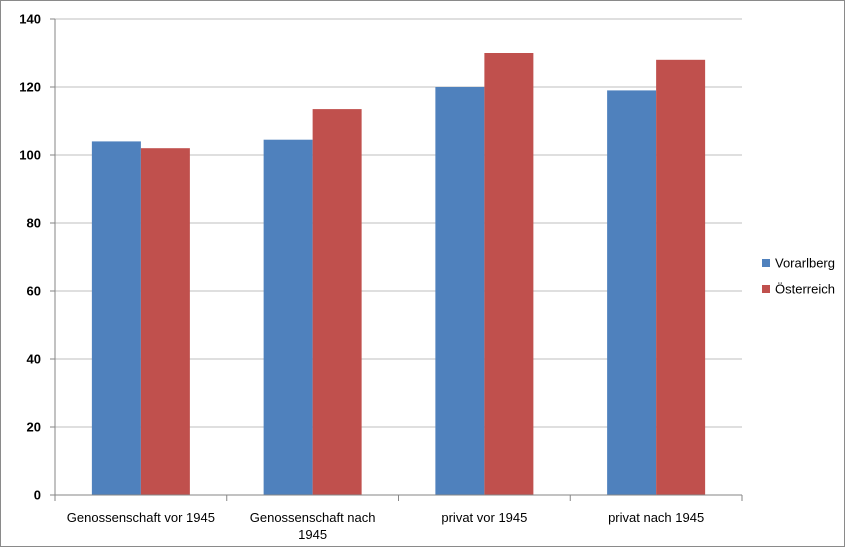 This screenshot has width=845, height=551. I want to click on y-tick-label: 120, so click(30, 87).